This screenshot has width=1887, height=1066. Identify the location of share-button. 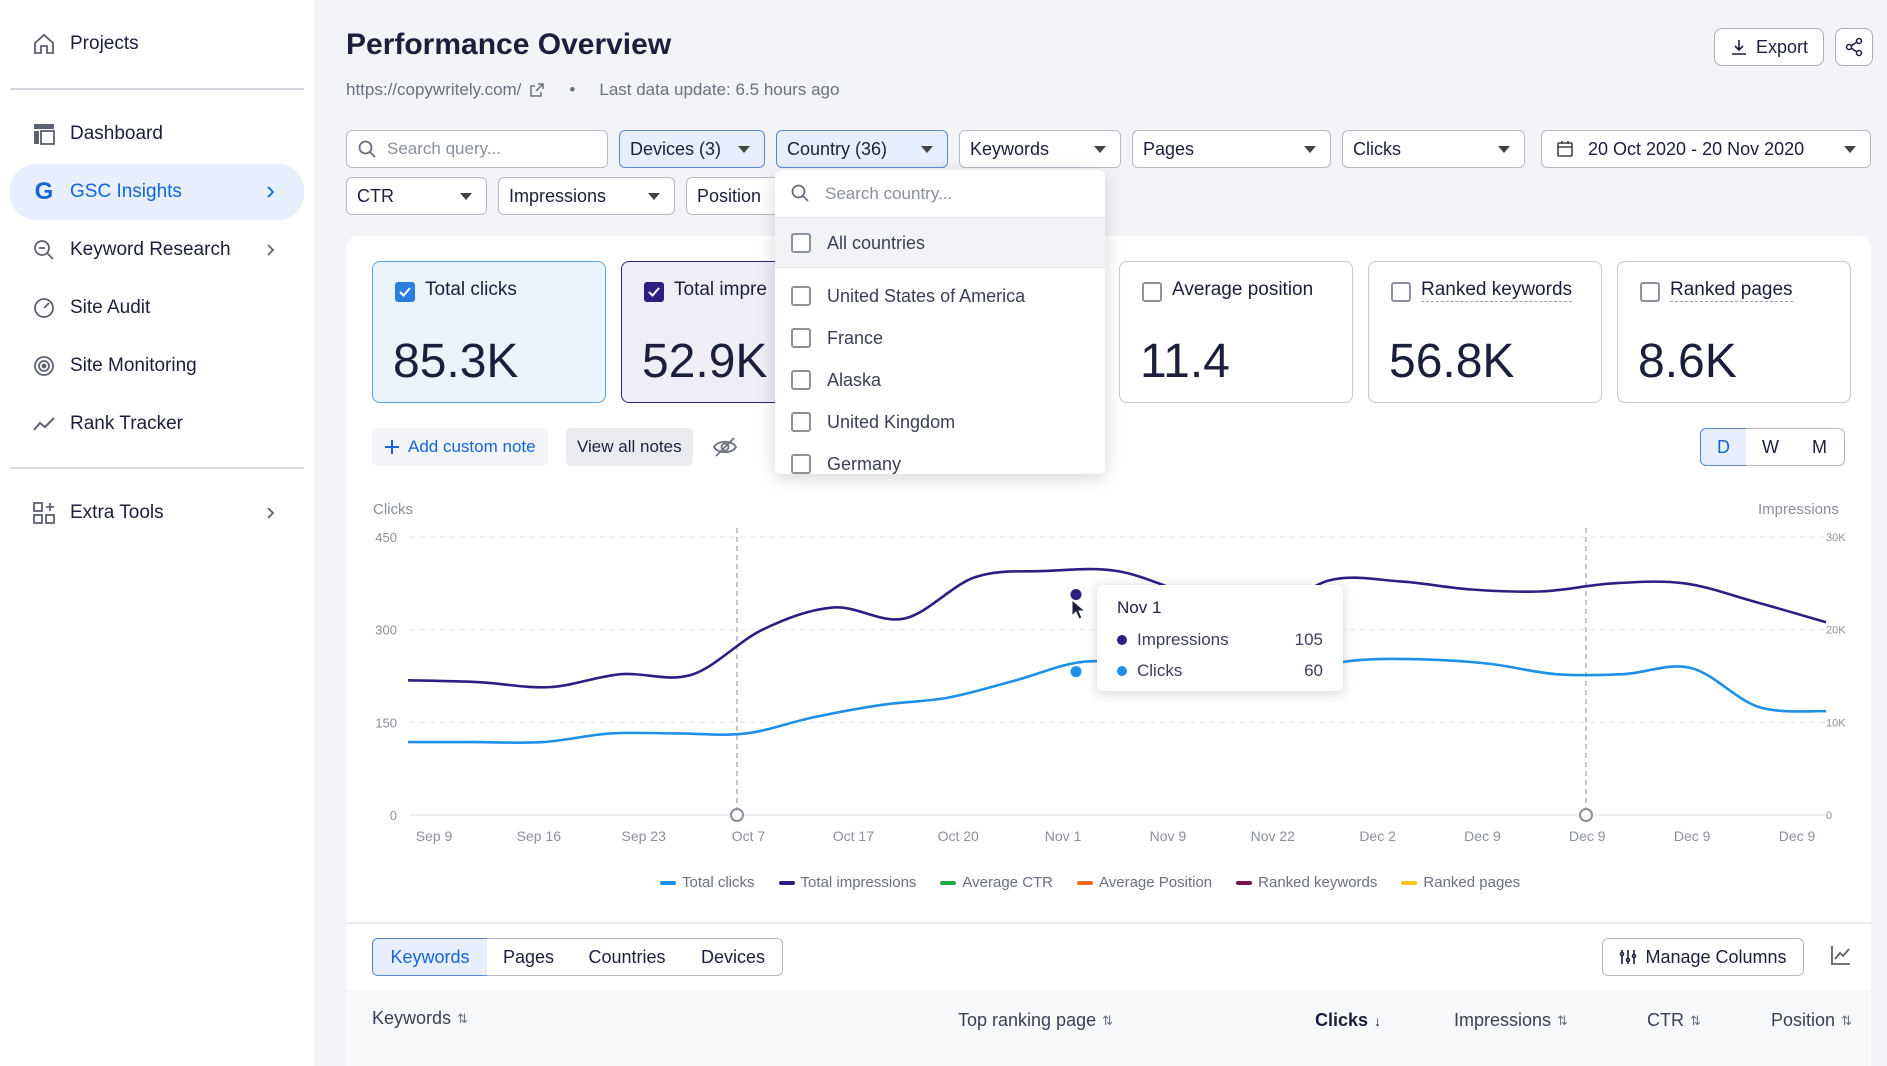
(1854, 47).